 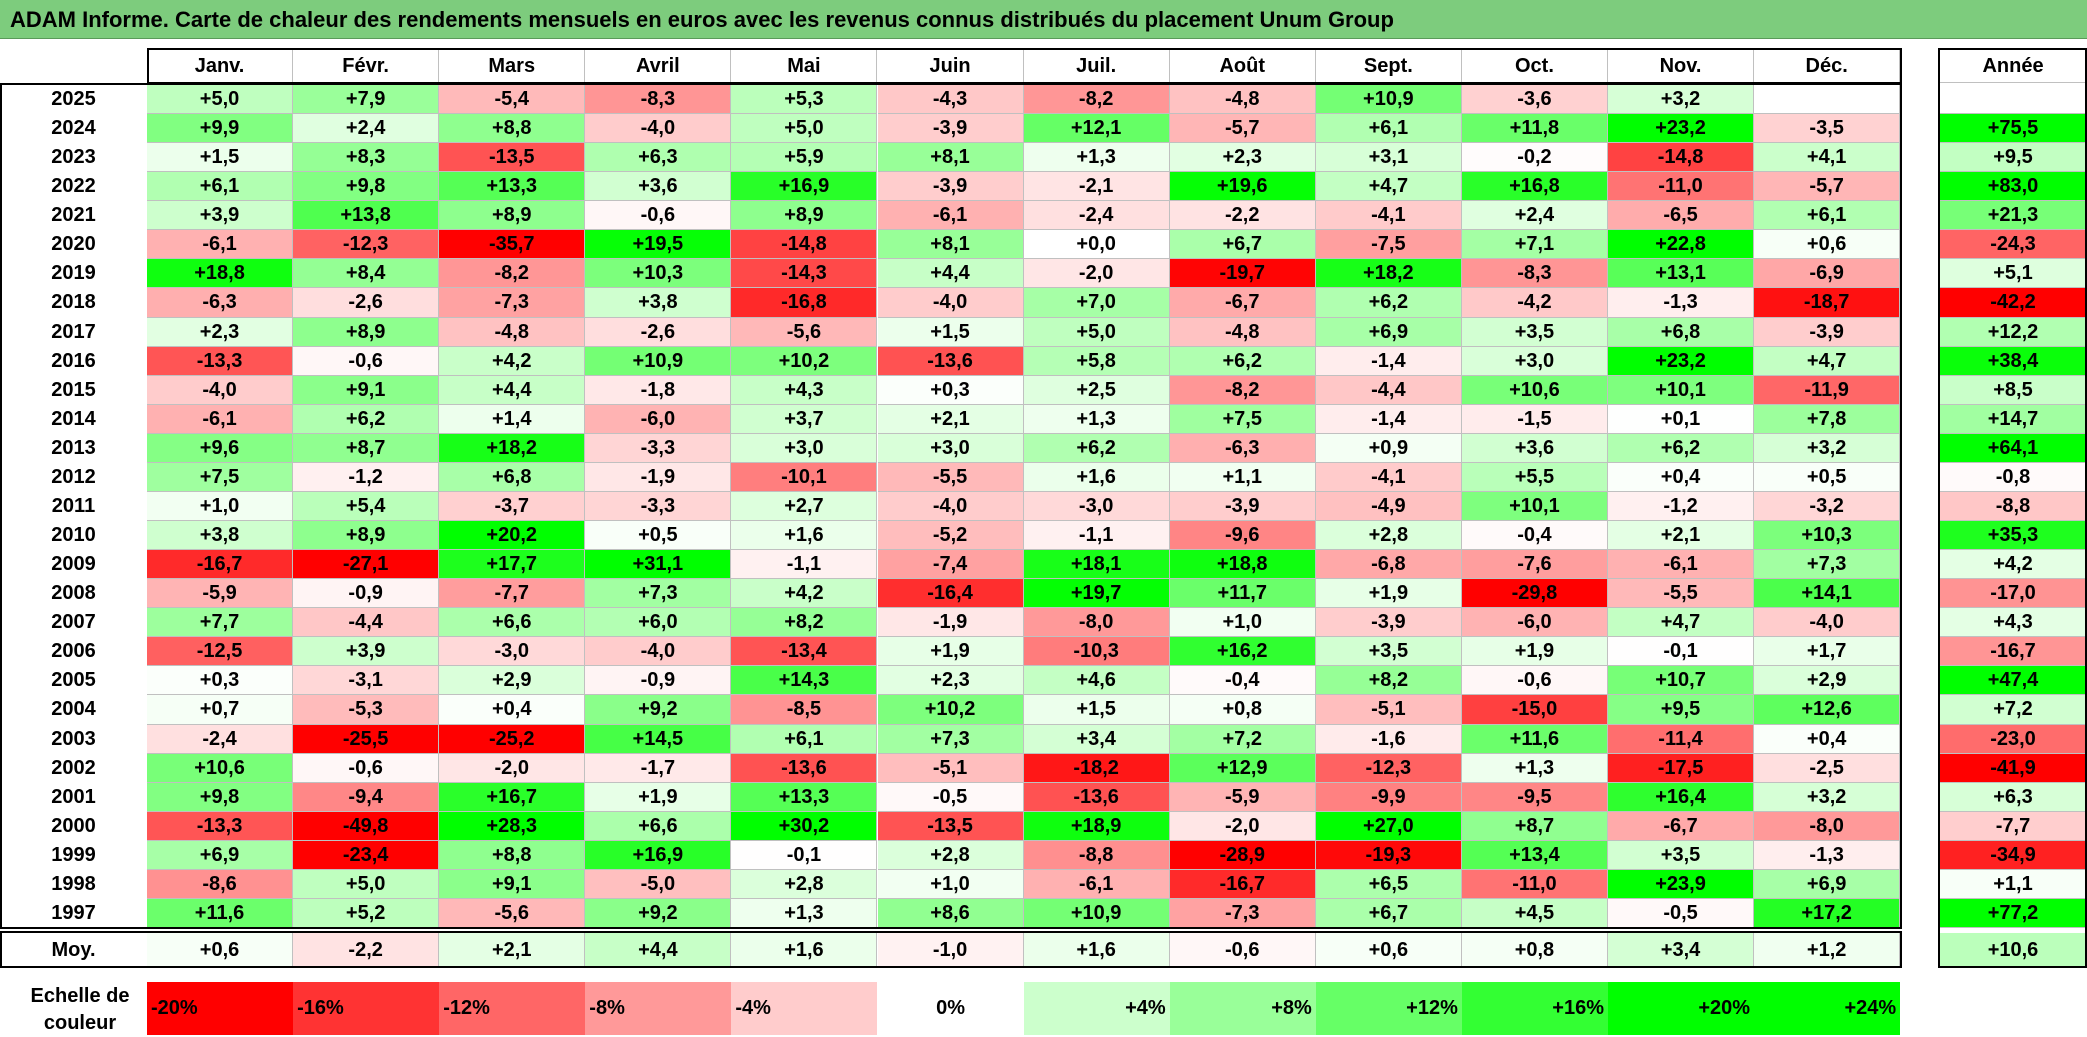 I want to click on heatmap-cell: -5,7, so click(x=1242, y=129).